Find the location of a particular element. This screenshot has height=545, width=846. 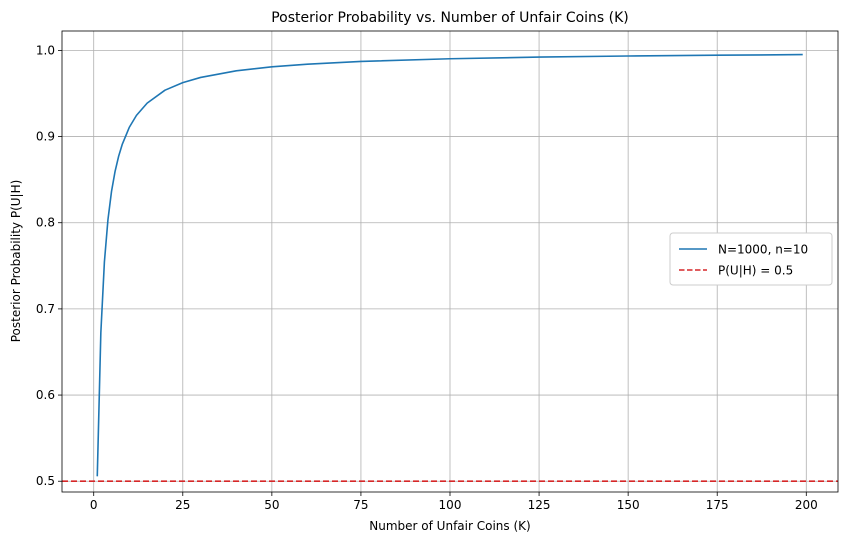

y-tick-label: 0.5 is located at coordinates (45, 481).